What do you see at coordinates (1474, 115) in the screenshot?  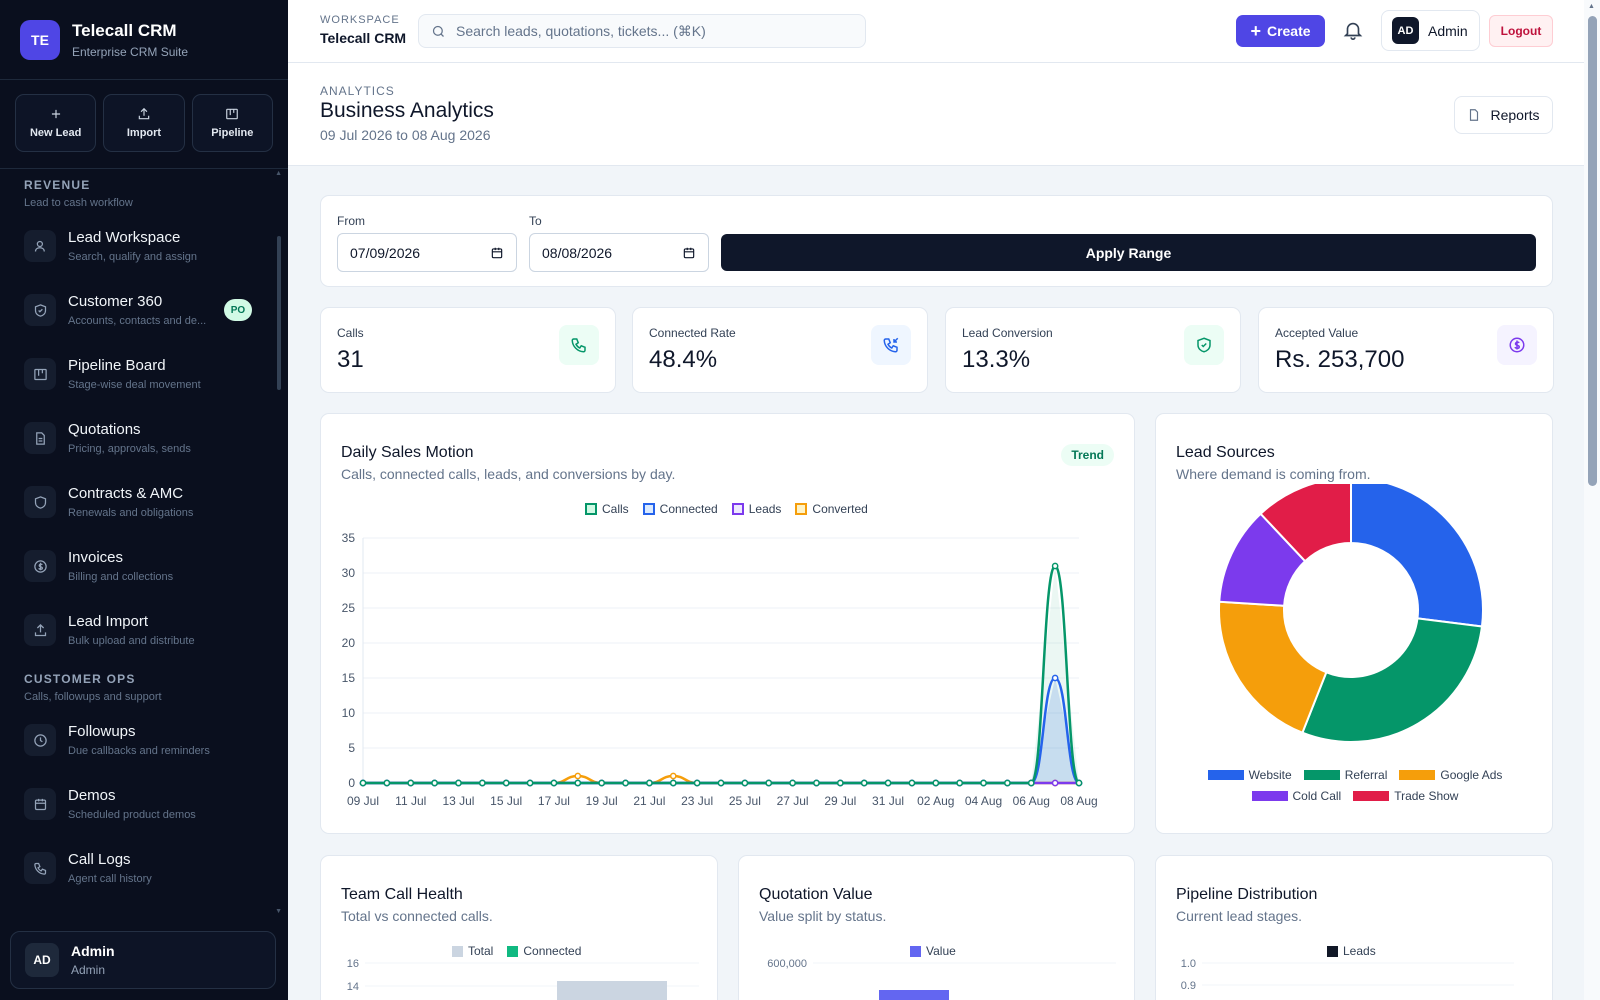 I see `document-icon` at bounding box center [1474, 115].